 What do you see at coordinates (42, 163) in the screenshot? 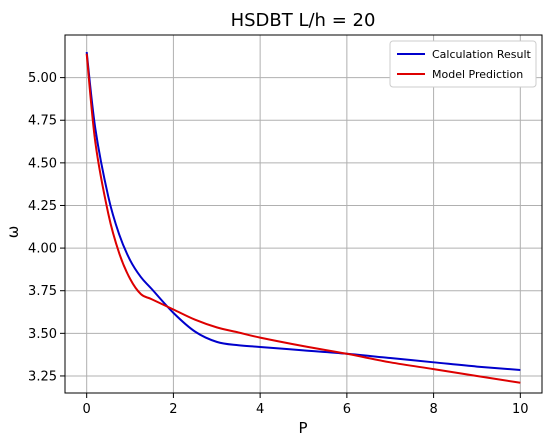
I see `y-tick-label: 4.50` at bounding box center [42, 163].